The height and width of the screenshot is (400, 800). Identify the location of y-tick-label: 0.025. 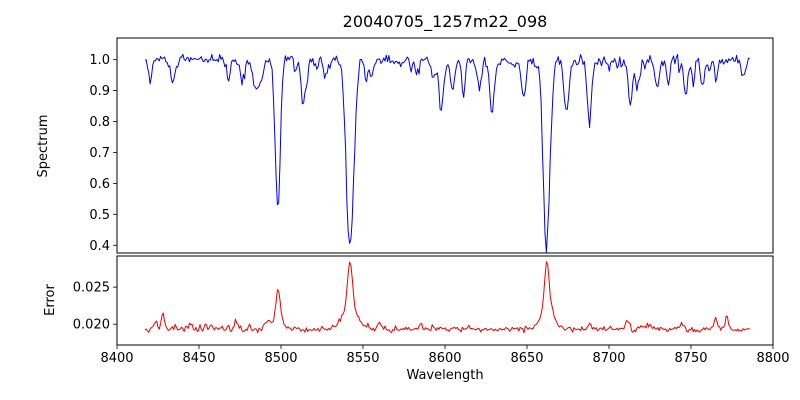
(91, 288).